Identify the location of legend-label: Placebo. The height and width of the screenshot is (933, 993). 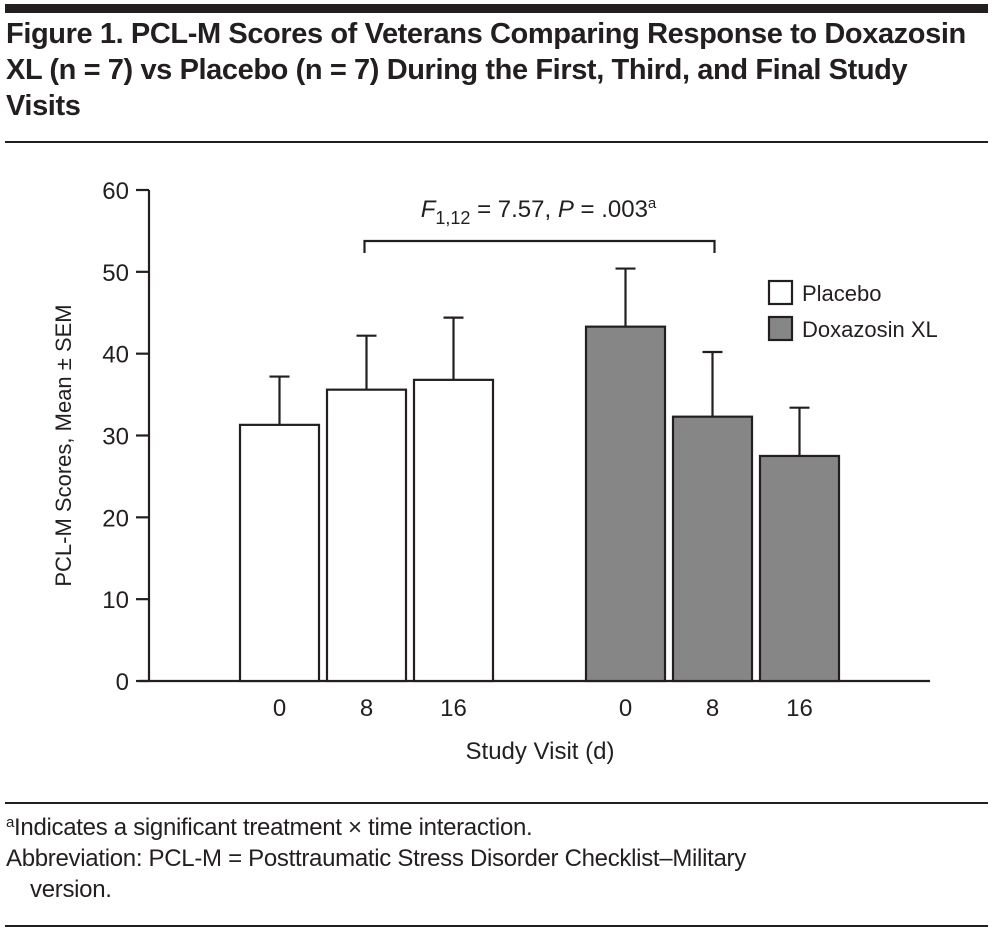
(842, 293).